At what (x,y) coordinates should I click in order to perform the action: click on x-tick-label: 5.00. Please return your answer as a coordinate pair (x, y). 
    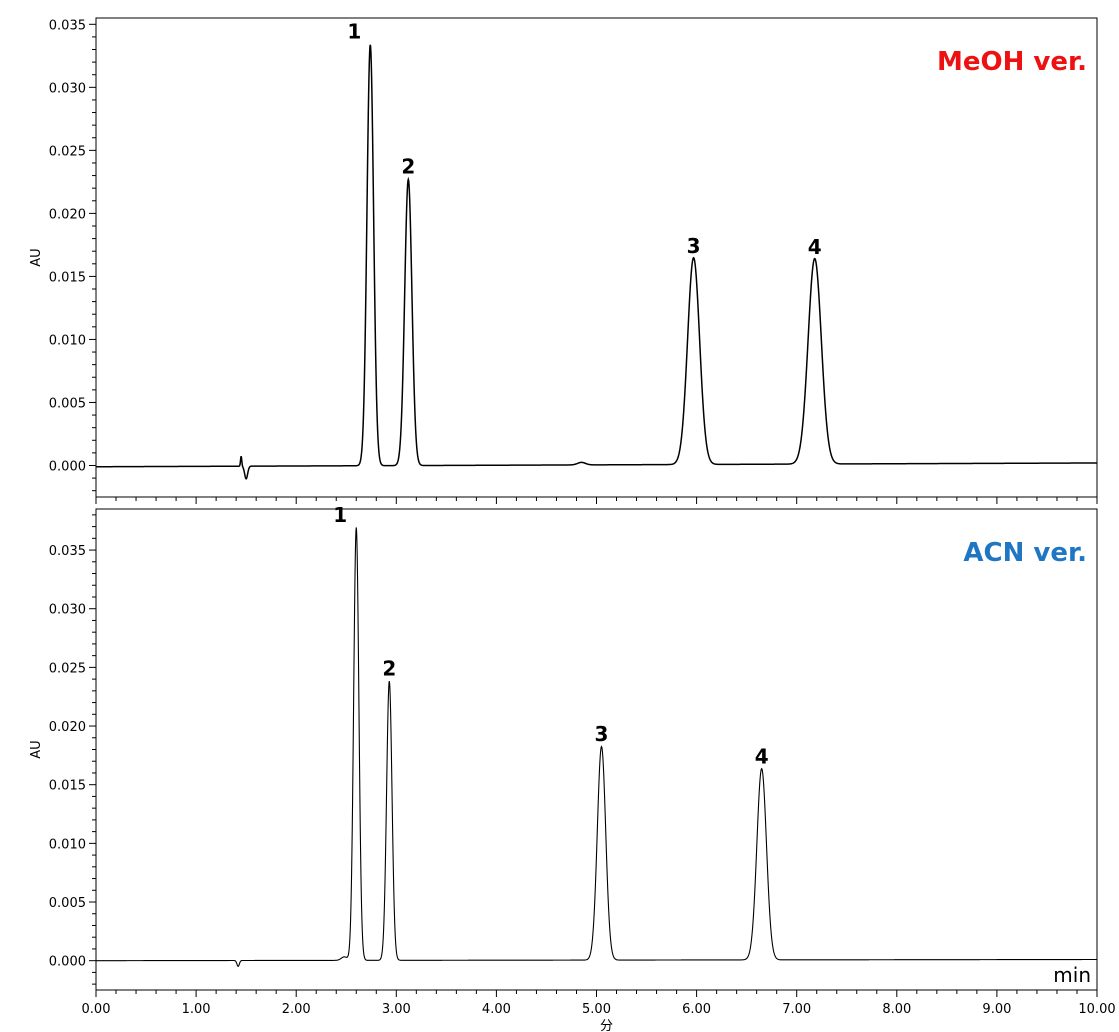
    Looking at the image, I should click on (596, 1009).